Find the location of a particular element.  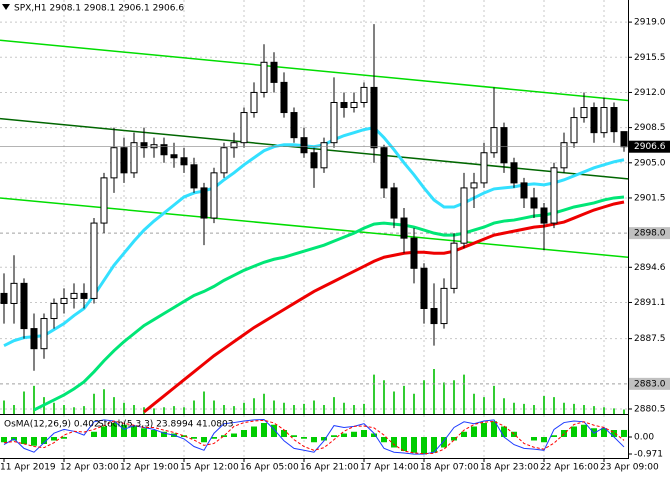

x-tick-label: 18 Apr 23:00 is located at coordinates (509, 468).